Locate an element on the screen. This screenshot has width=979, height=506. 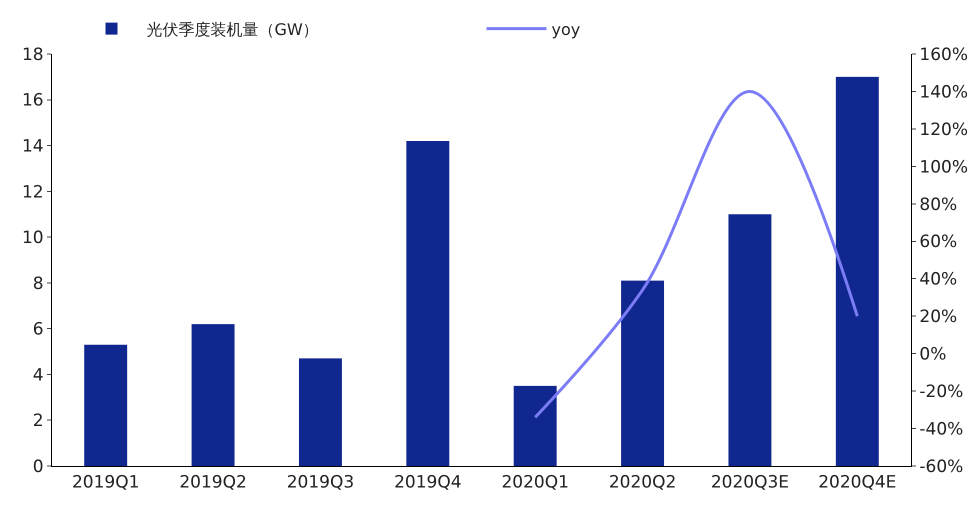
y-tick-label: 14 is located at coordinates (33, 146).